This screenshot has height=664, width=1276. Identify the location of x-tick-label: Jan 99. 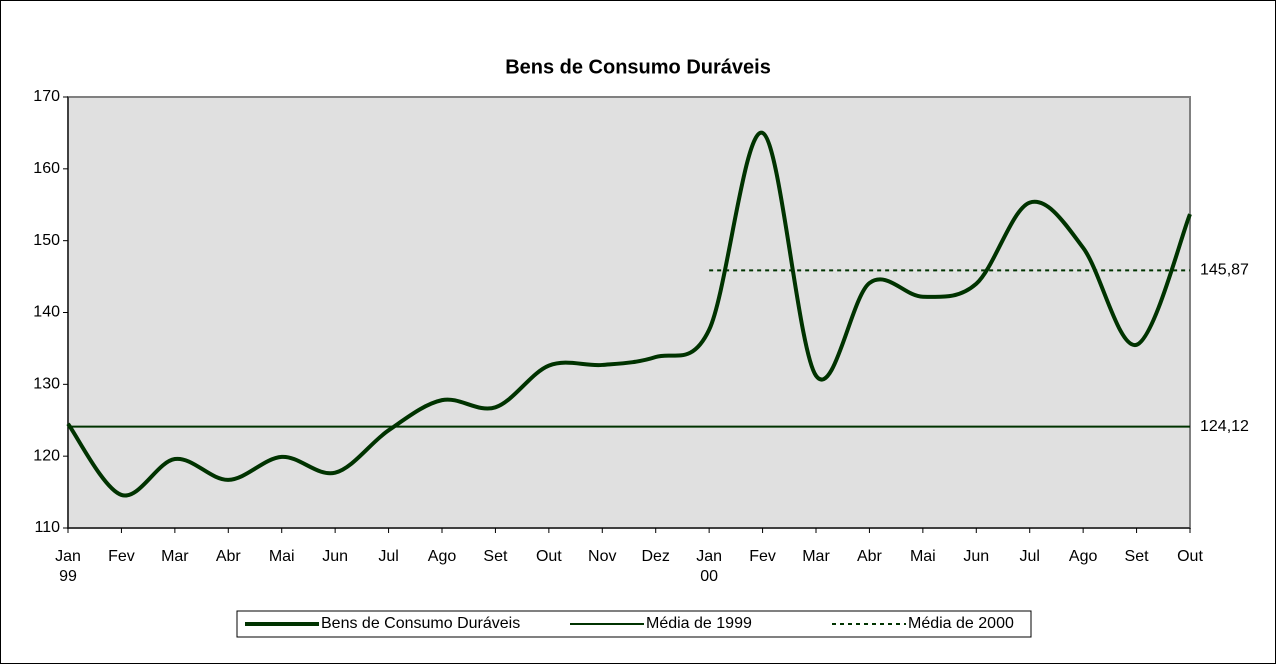
(68, 566).